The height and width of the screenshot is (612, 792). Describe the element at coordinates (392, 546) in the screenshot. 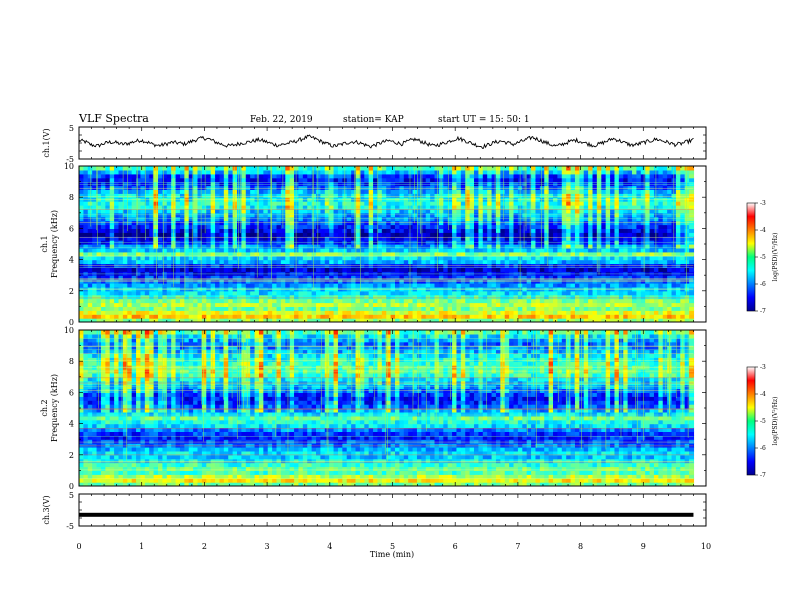

I see `time-tick-label: 5` at that location.